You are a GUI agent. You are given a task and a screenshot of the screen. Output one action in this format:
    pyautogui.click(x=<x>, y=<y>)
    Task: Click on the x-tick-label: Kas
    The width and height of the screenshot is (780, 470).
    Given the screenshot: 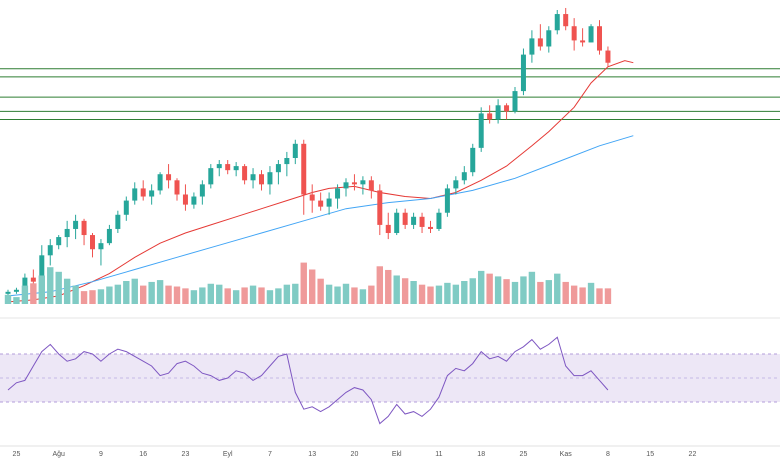 What is the action you would take?
    pyautogui.click(x=566, y=454)
    